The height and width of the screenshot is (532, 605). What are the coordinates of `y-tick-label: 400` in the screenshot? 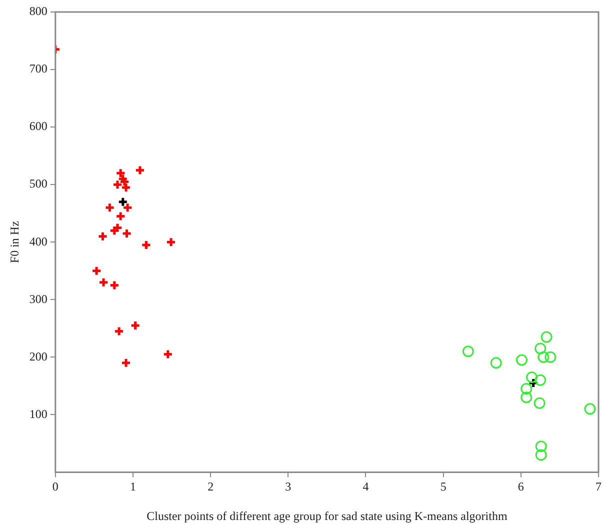 It's located at (38, 241).